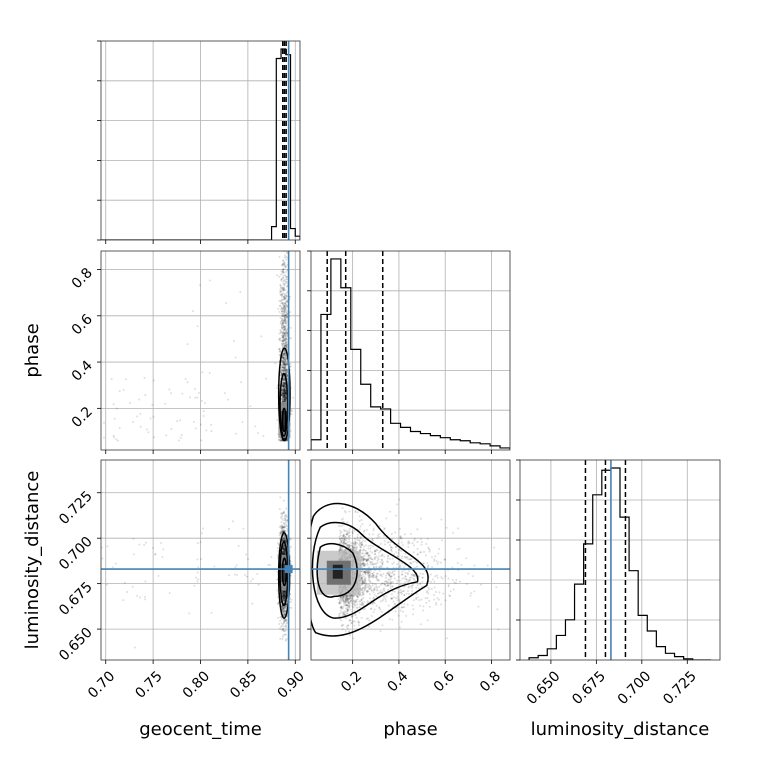  Describe the element at coordinates (82, 371) in the screenshot. I see `y-tick-label-phase-1: 0.4` at that location.